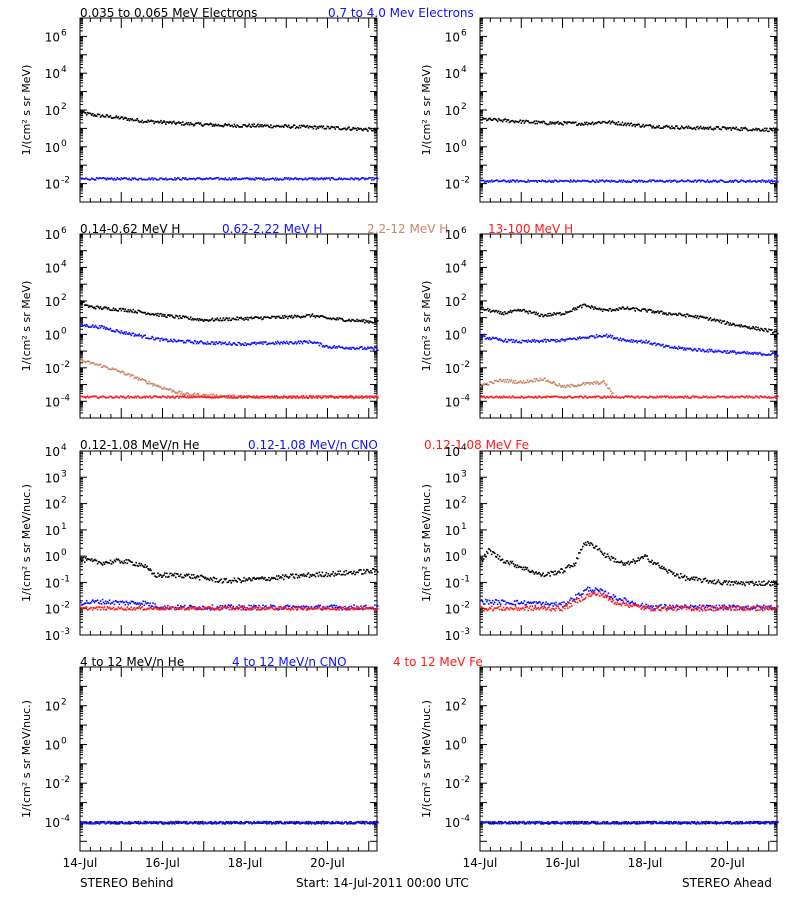 Image resolution: width=800 pixels, height=900 pixels. I want to click on y-tick-exponent: -1, so click(65, 579).